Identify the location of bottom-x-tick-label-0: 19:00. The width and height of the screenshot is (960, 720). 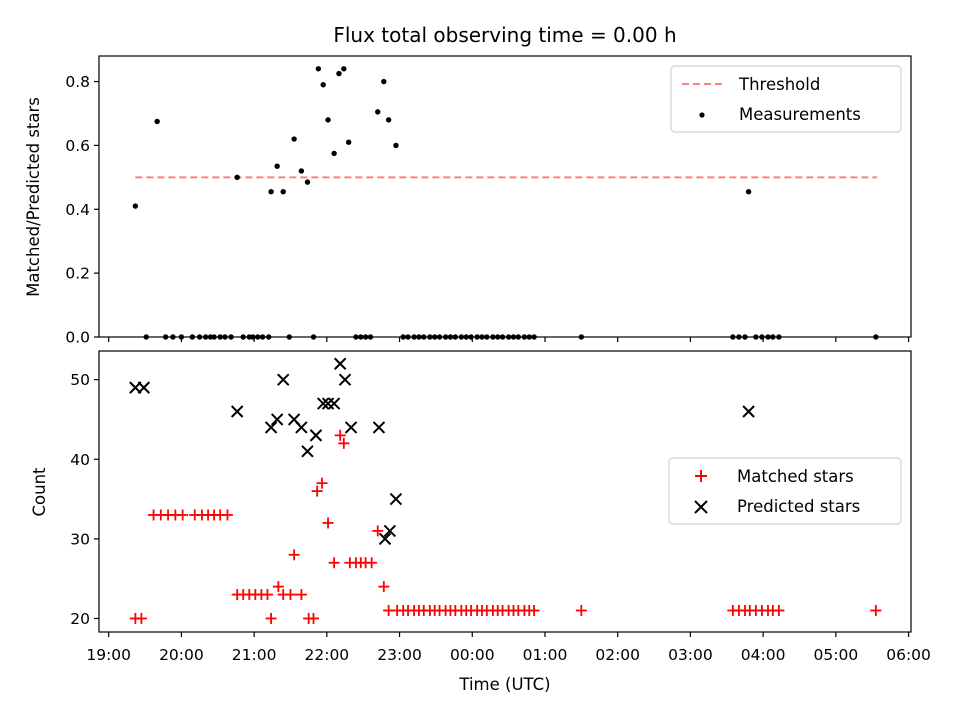
(108, 655).